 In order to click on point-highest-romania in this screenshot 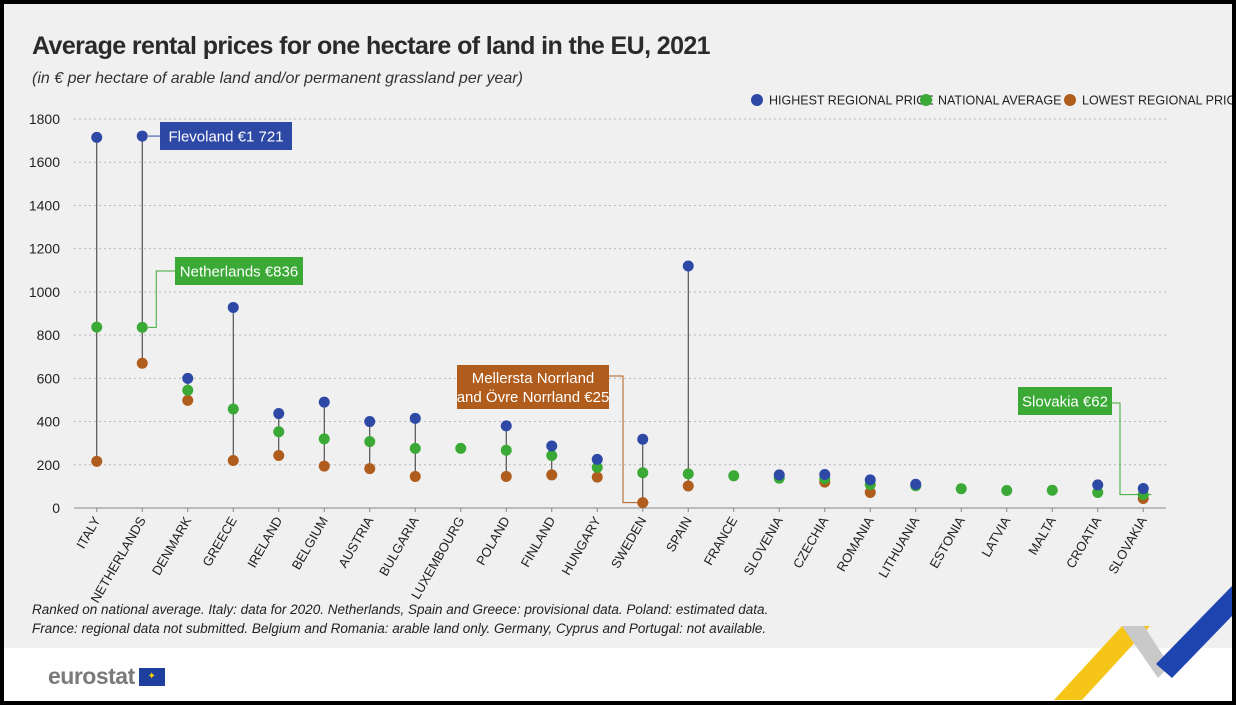, I will do `click(870, 480)`.